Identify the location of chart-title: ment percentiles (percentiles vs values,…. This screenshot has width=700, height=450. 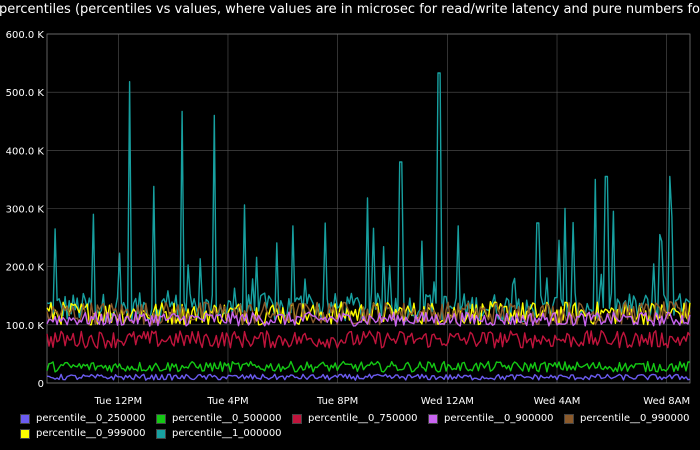
(350, 10).